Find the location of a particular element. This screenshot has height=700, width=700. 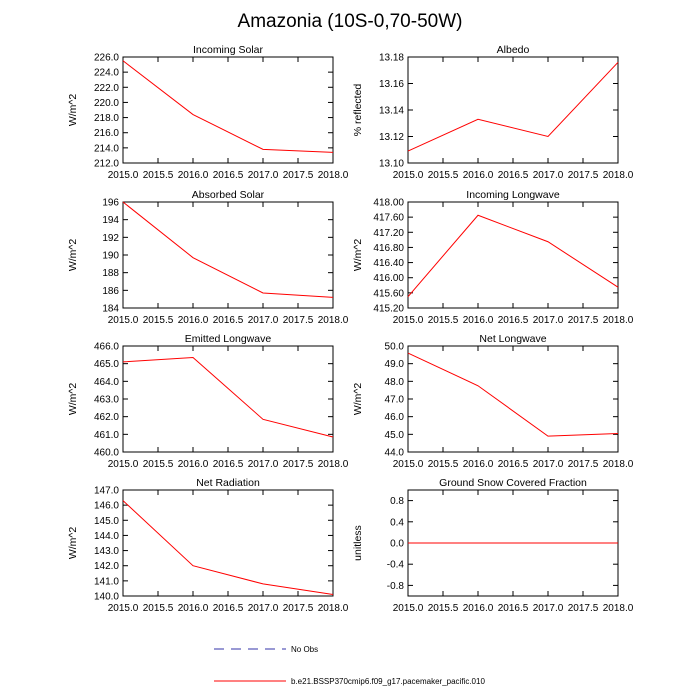

y-tick-label: 142.0 is located at coordinates (106, 566).